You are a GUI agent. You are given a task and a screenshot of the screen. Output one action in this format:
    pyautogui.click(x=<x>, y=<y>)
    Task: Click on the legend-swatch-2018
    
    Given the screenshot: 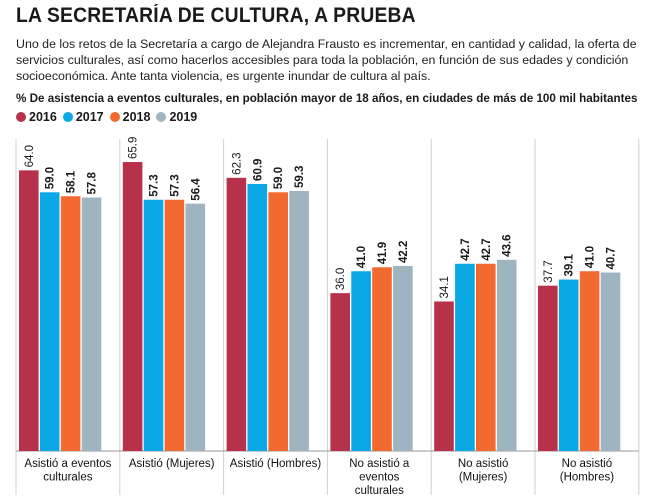 What is the action you would take?
    pyautogui.click(x=114, y=117)
    